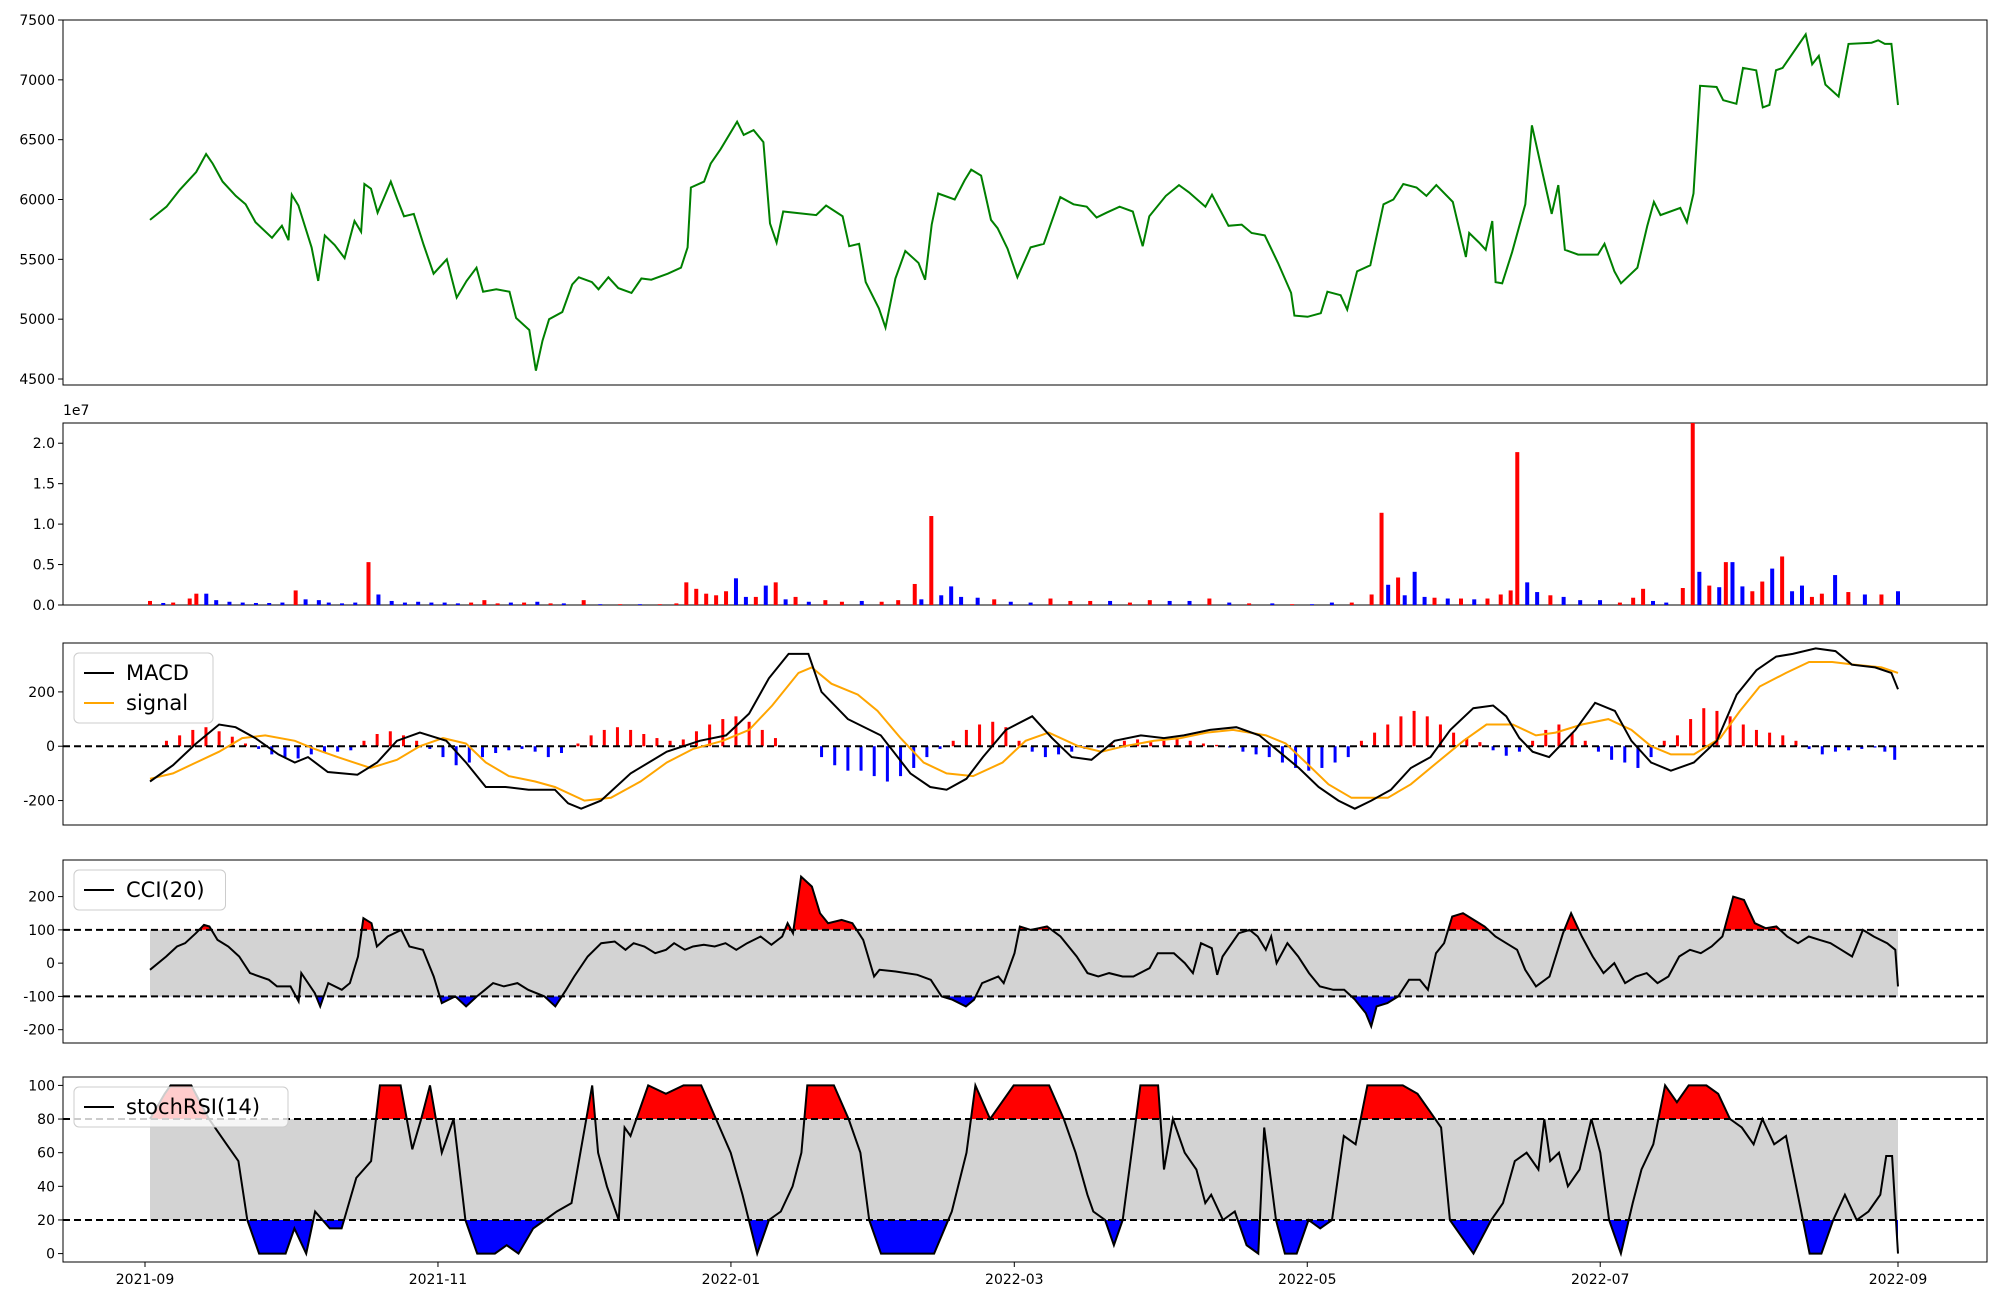 The height and width of the screenshot is (1300, 2000). What do you see at coordinates (44, 485) in the screenshot?
I see `volume-ytick-label: 1.5` at bounding box center [44, 485].